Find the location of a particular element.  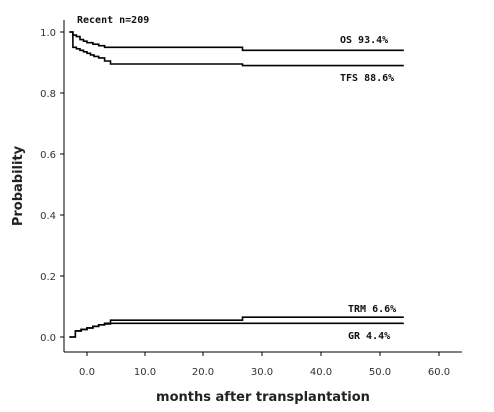

y-tick-0: 0.0 is located at coordinates (52, 338).